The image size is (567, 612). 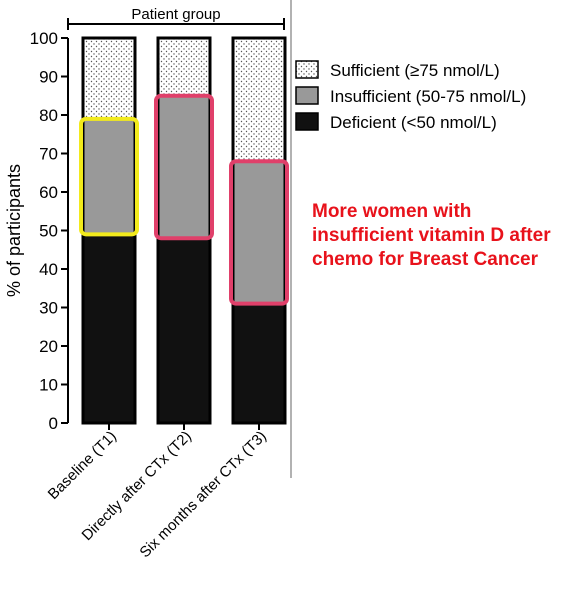 What do you see at coordinates (413, 122) in the screenshot?
I see `legend-entry: Deficient (<50 nmol/L)` at bounding box center [413, 122].